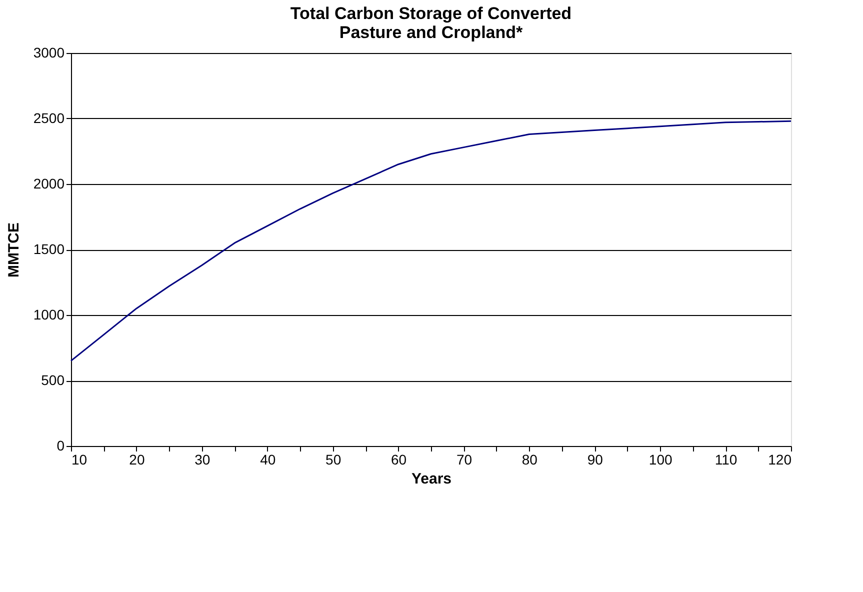 The image size is (863, 592). I want to click on x-tick-label: 70, so click(464, 460).